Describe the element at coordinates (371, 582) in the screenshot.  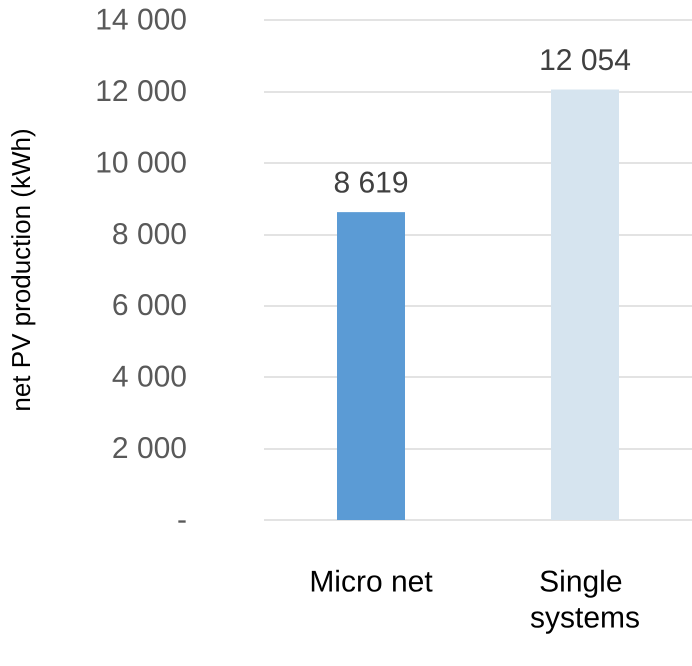
I see `x-tick-label: Micro net` at that location.